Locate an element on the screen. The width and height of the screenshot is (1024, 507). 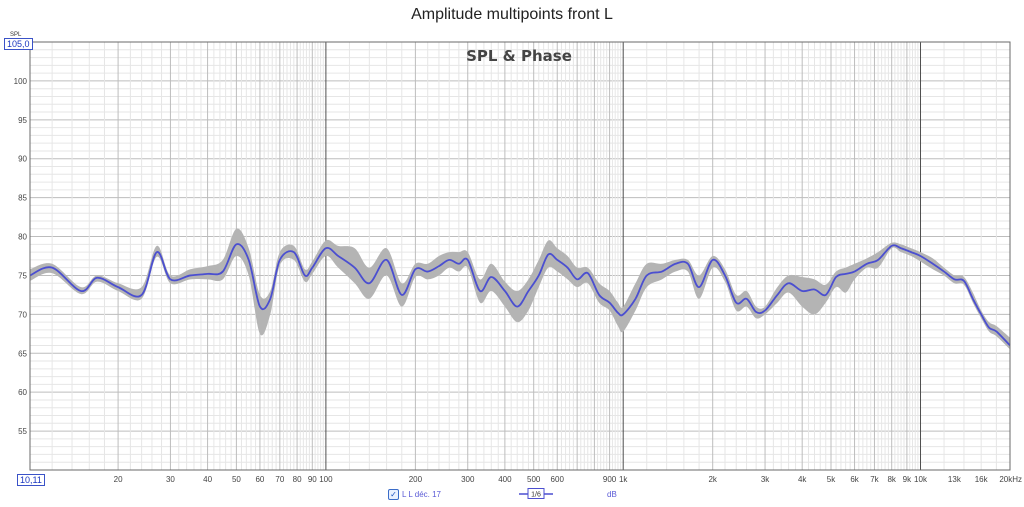
x-tick-label: 16k is located at coordinates (982, 479).